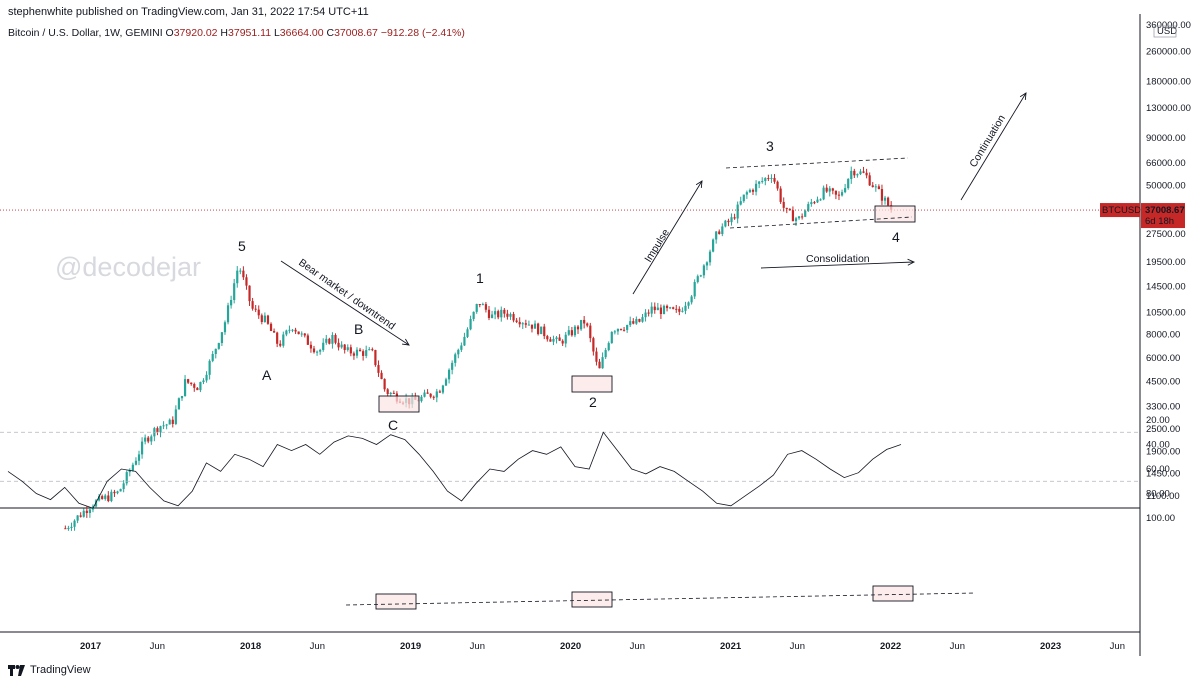 The height and width of the screenshot is (684, 1200). What do you see at coordinates (1166, 186) in the screenshot?
I see `price-tick-label: 50000.00` at bounding box center [1166, 186].